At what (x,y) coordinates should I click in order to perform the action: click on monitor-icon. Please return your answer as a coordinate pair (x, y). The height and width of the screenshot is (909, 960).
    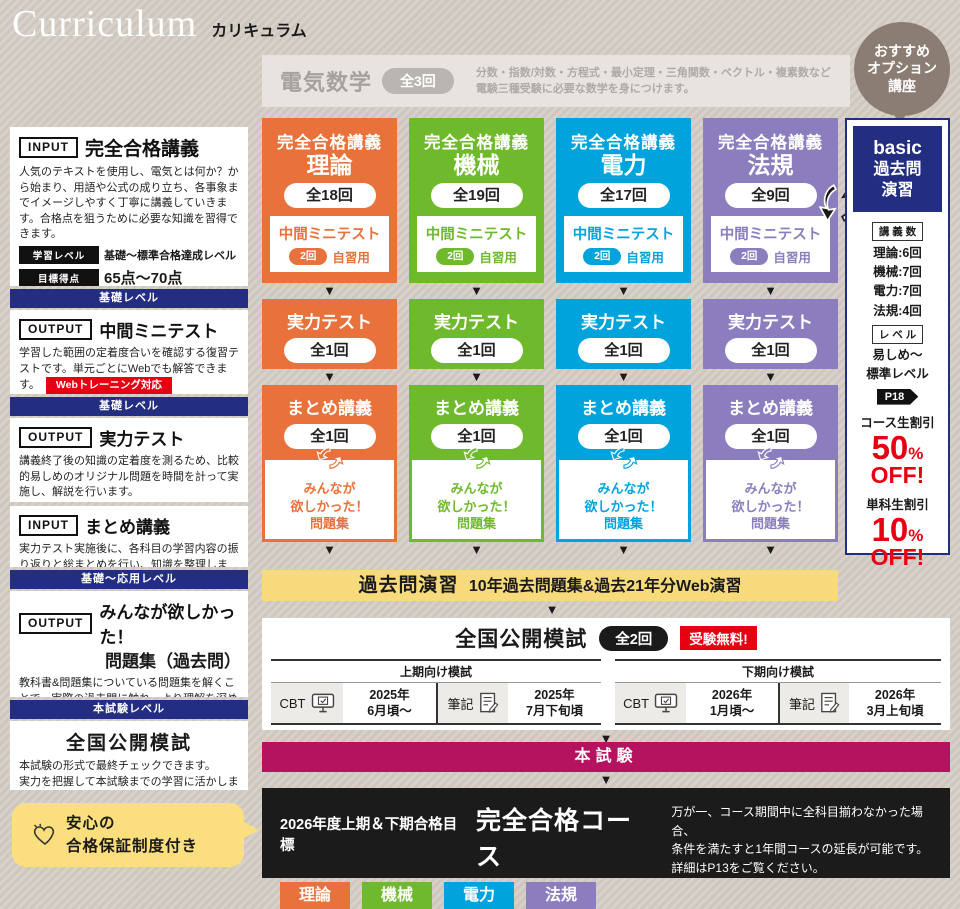
    Looking at the image, I should click on (666, 703).